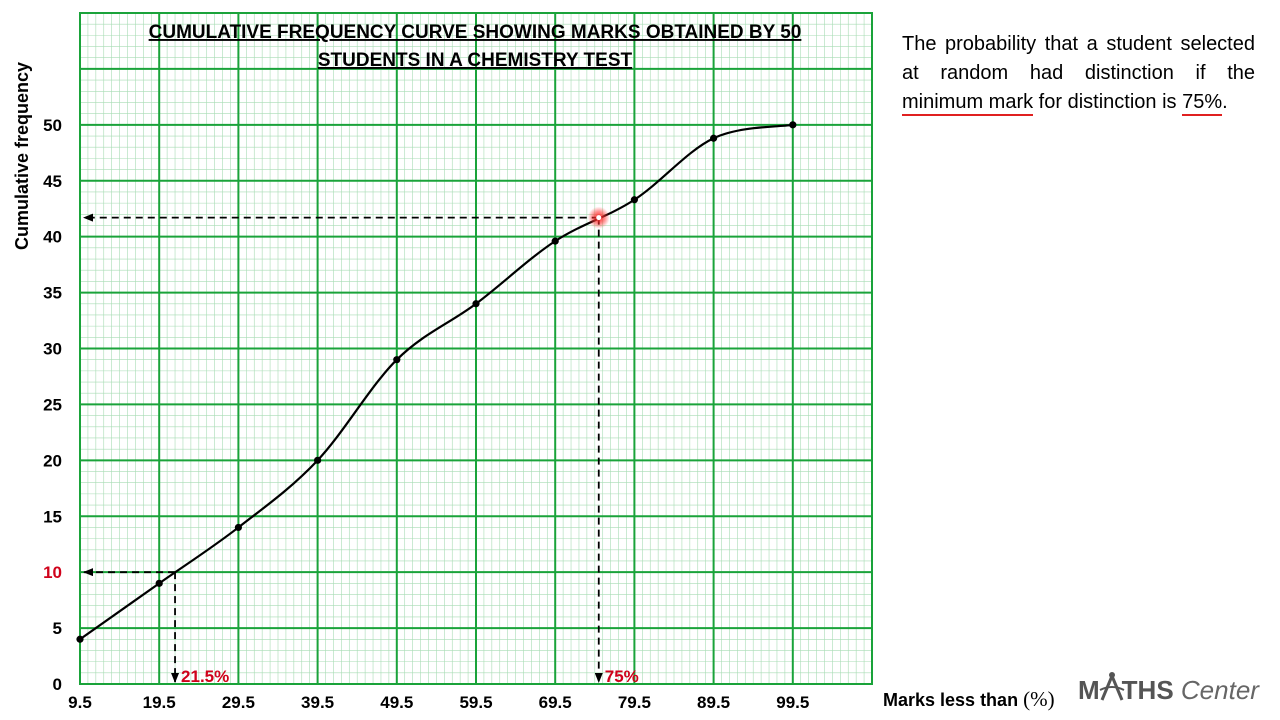 The image size is (1280, 720). Describe the element at coordinates (57, 684) in the screenshot. I see `y-tick-label: 0` at that location.